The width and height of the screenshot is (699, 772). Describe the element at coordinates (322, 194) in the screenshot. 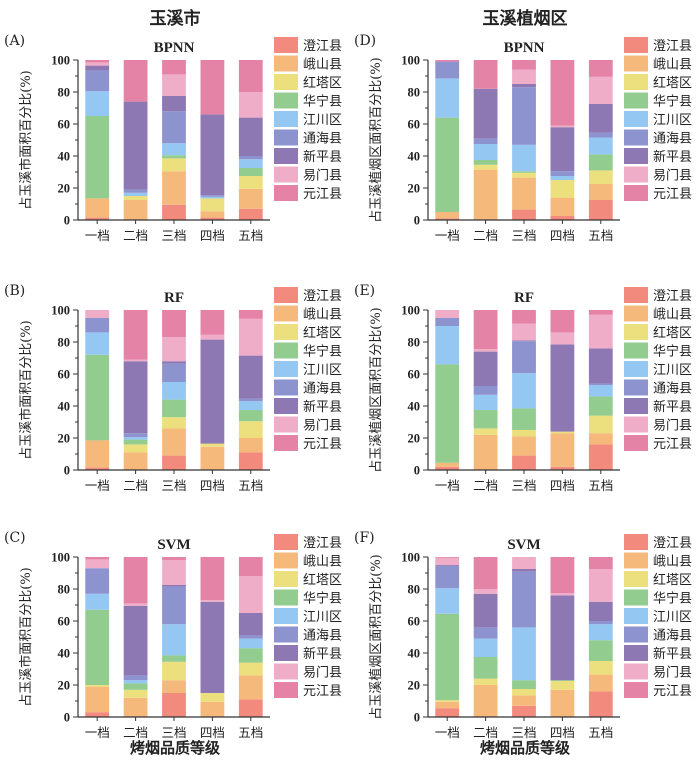

I see `legend-label: 元江县` at that location.